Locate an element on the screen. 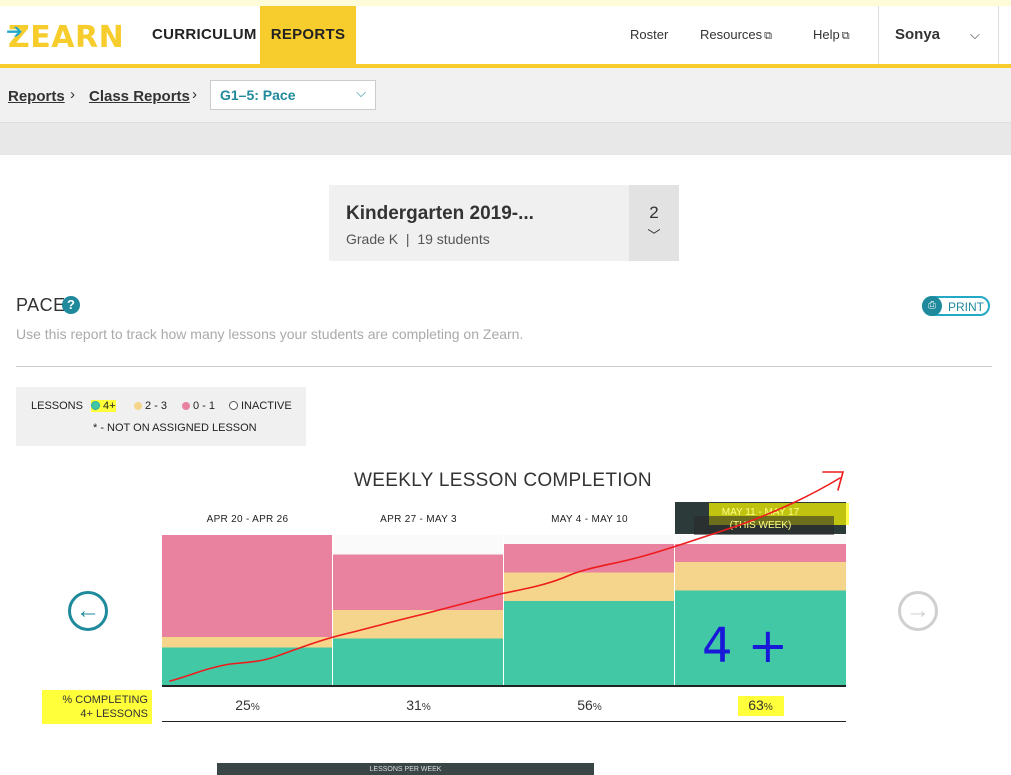  percent-number: 31 is located at coordinates (414, 705).